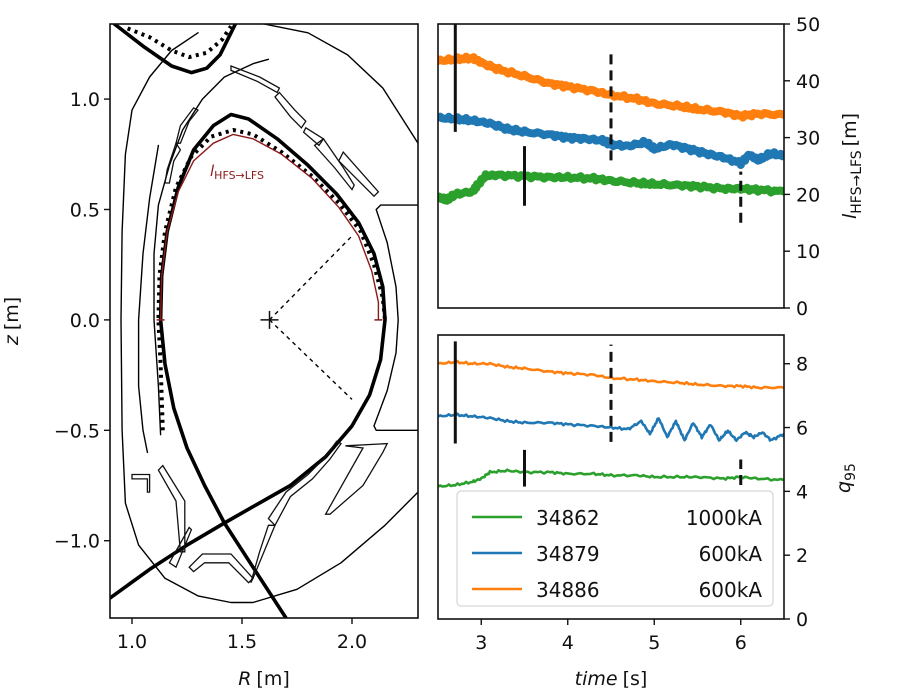  Describe the element at coordinates (242, 642) in the screenshot. I see `cs-xtick-label: 1.5` at that location.